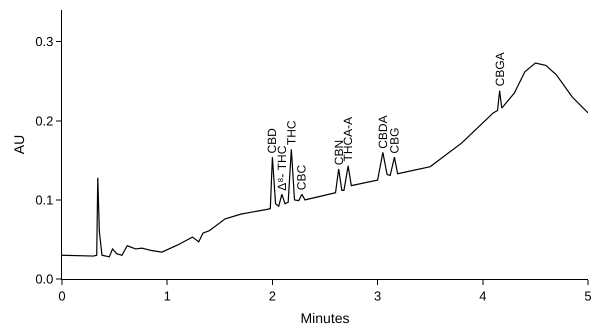 The height and width of the screenshot is (326, 600). I want to click on x-tick-label: 3, so click(378, 296).